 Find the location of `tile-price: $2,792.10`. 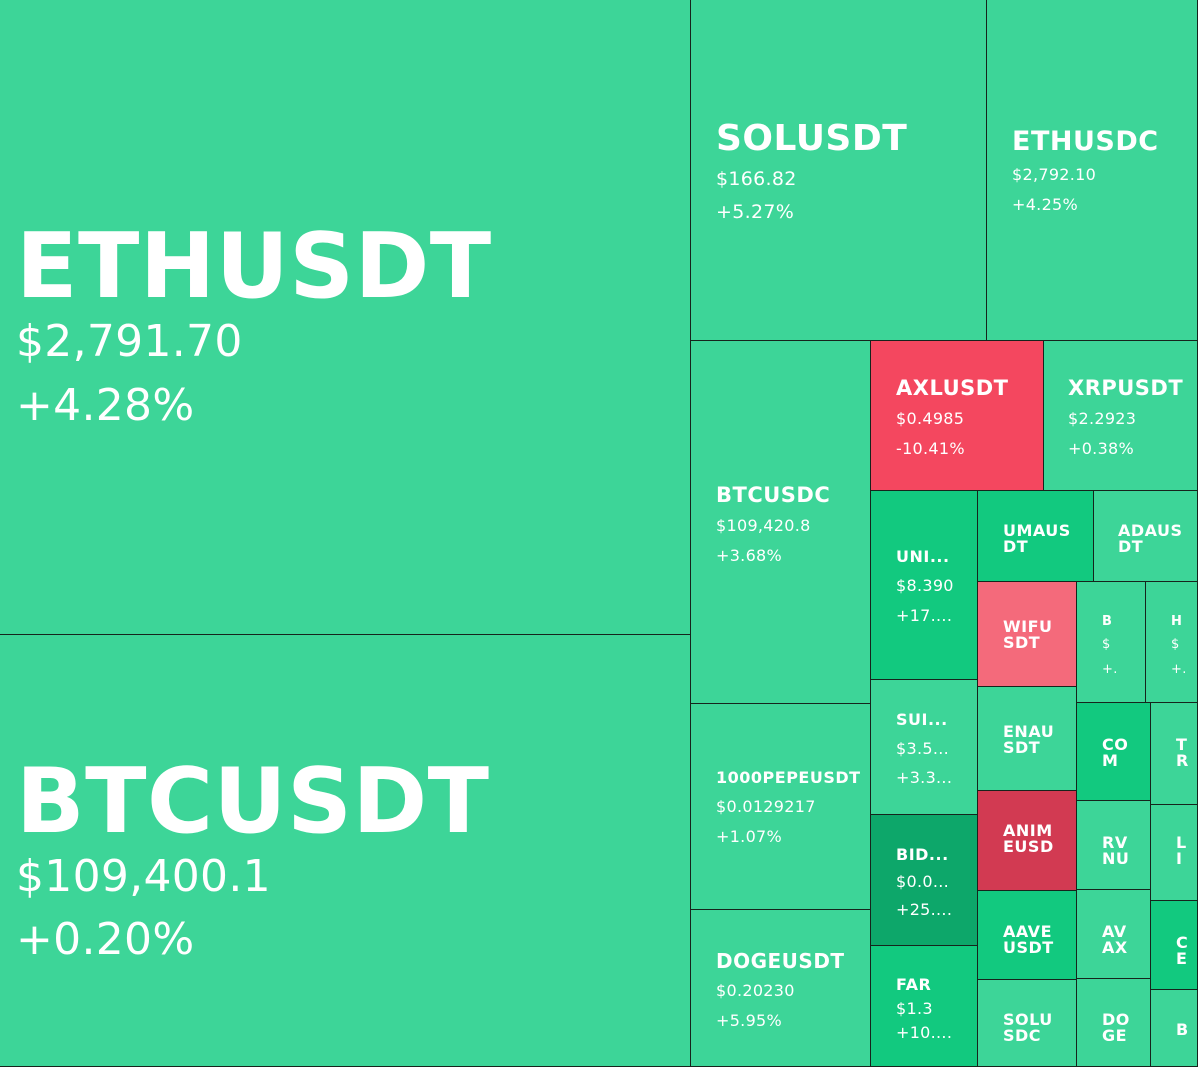

tile-price: $2,792.10 is located at coordinates (1054, 174).